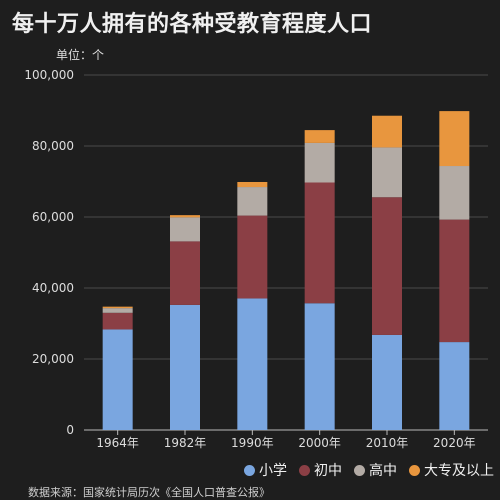  I want to click on y-tick-label: 100,000, so click(49, 75).